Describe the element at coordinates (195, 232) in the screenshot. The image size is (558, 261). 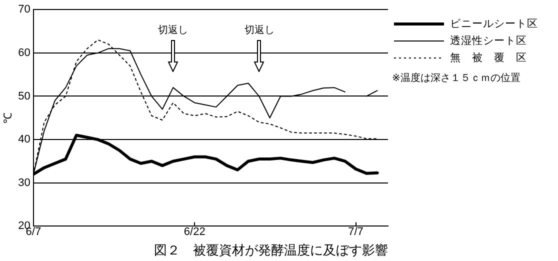
I see `x-tick-label: 6/22` at that location.